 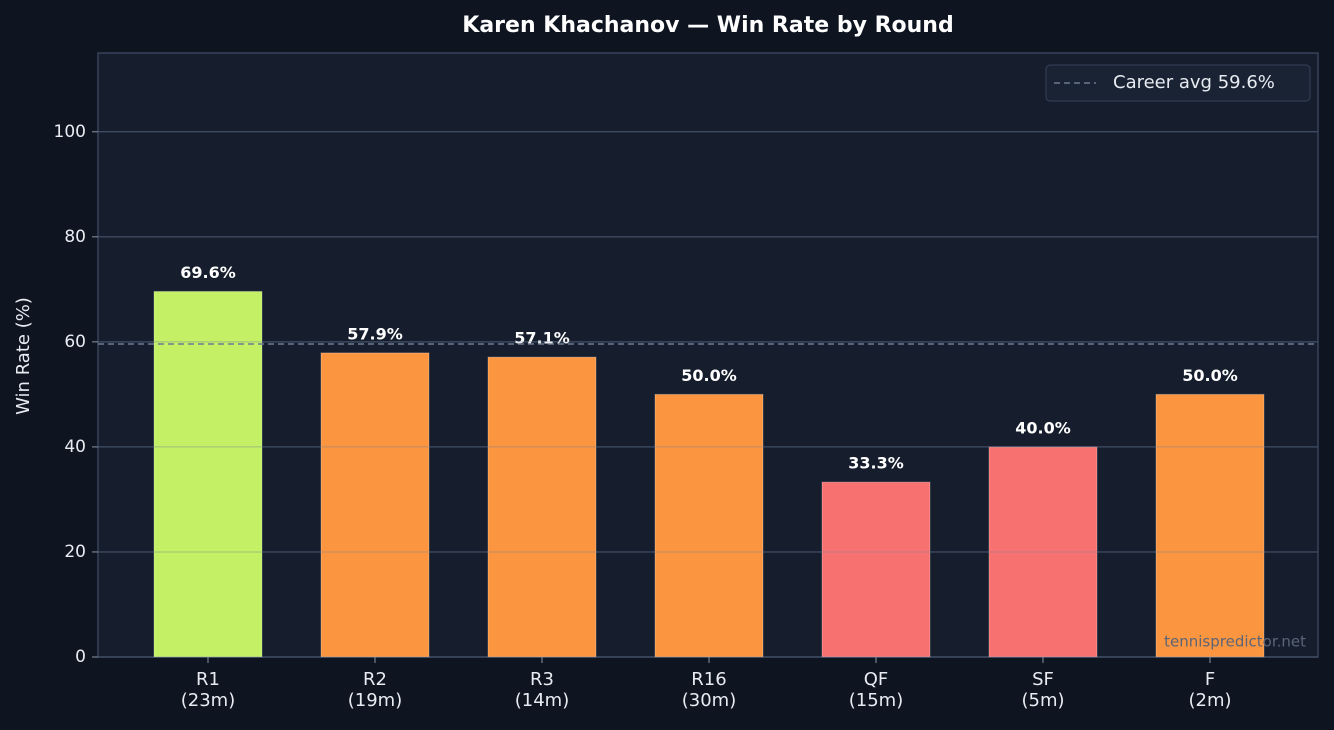 What do you see at coordinates (542, 338) in the screenshot?
I see `value-label: 57.1%` at bounding box center [542, 338].